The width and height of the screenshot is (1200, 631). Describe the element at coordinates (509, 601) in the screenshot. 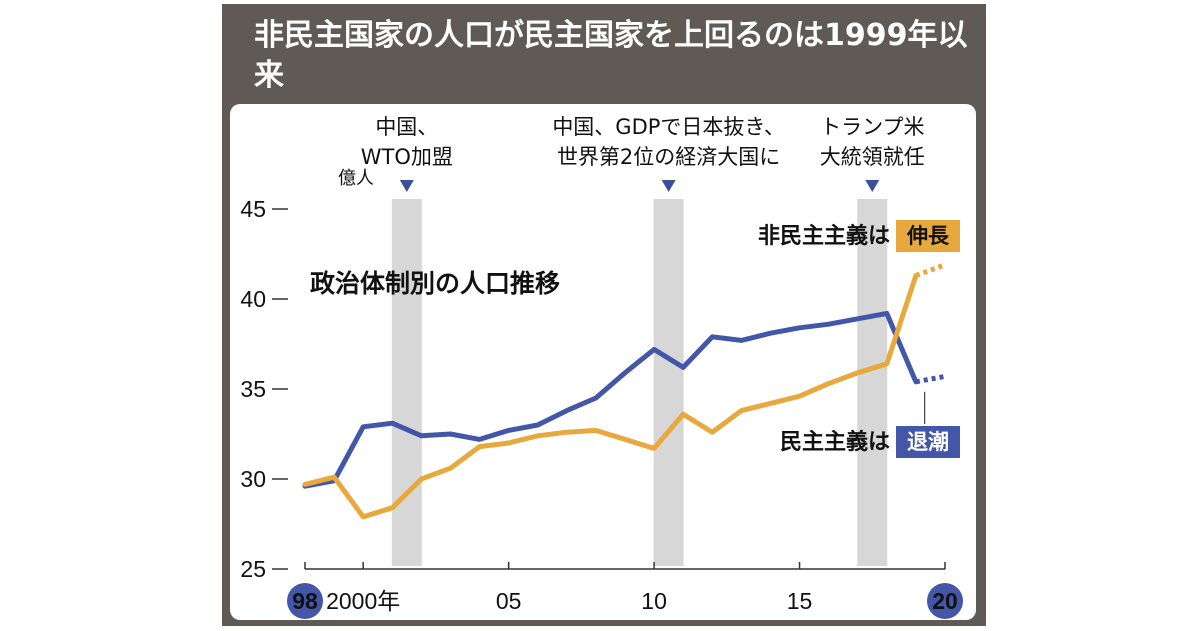

I see `x-tick-label-05: 05` at that location.